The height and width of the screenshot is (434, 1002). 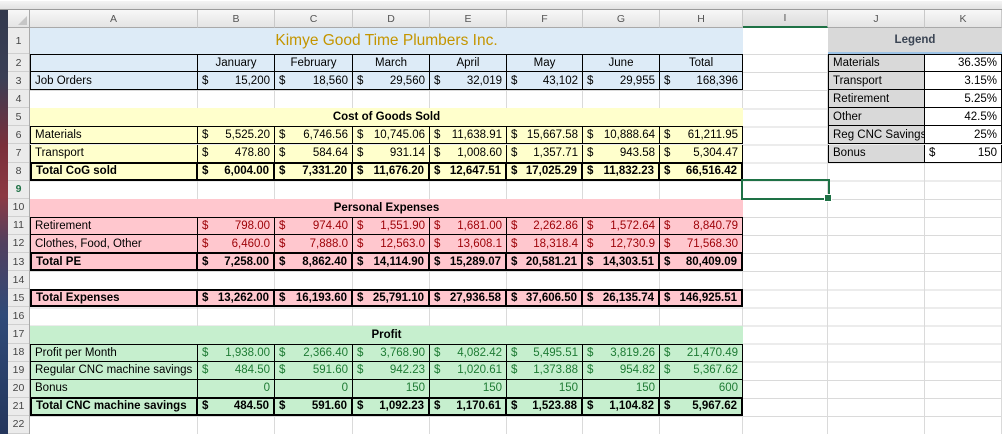 What do you see at coordinates (114, 370) in the screenshot?
I see `cell-label-reg-cnc: Regular CNC machine savings` at bounding box center [114, 370].